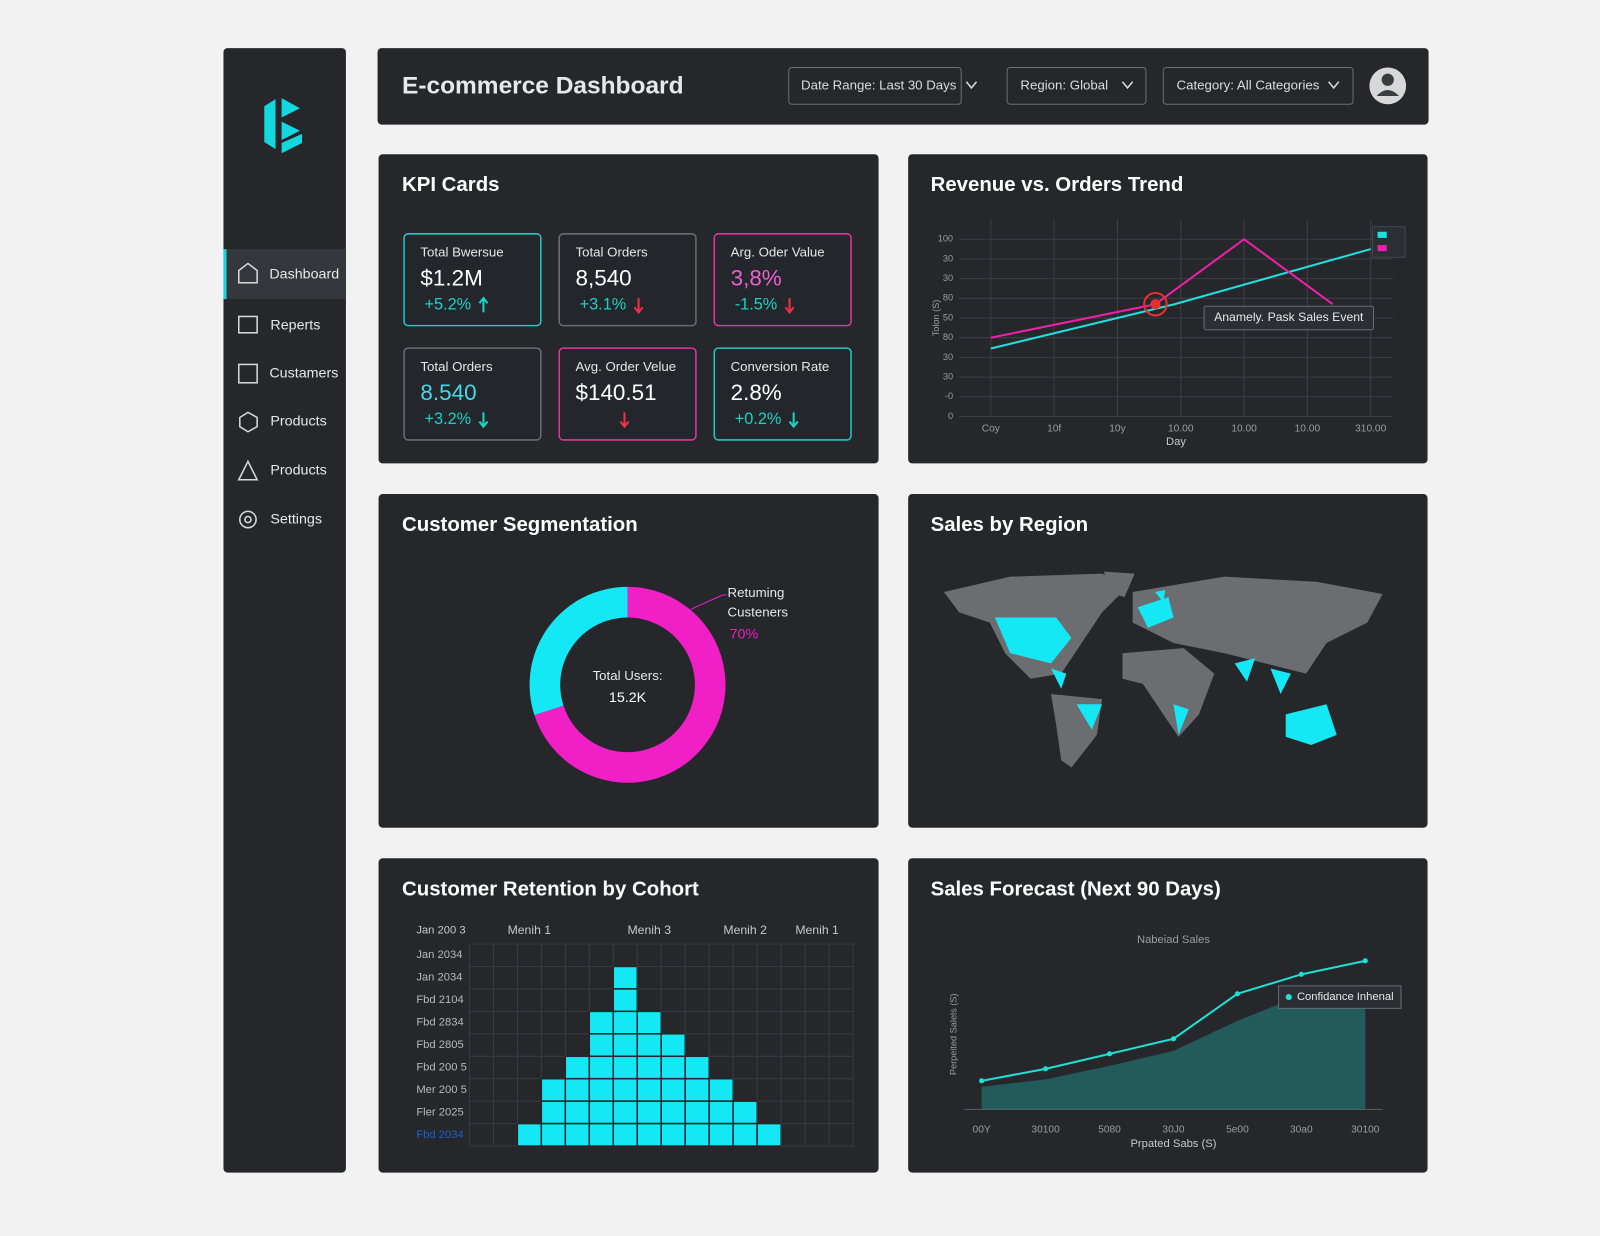 This screenshot has width=1600, height=1236. What do you see at coordinates (304, 274) in the screenshot?
I see `nav-label: Dashboard` at bounding box center [304, 274].